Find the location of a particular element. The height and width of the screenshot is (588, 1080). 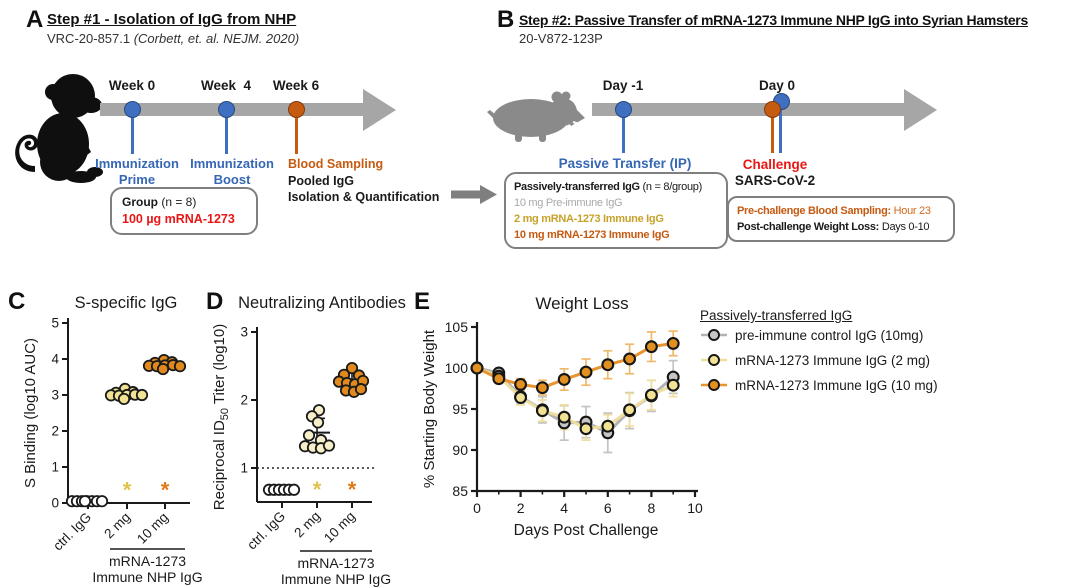

svg-text: % Starting Body Weight is located at coordinates (429, 408).